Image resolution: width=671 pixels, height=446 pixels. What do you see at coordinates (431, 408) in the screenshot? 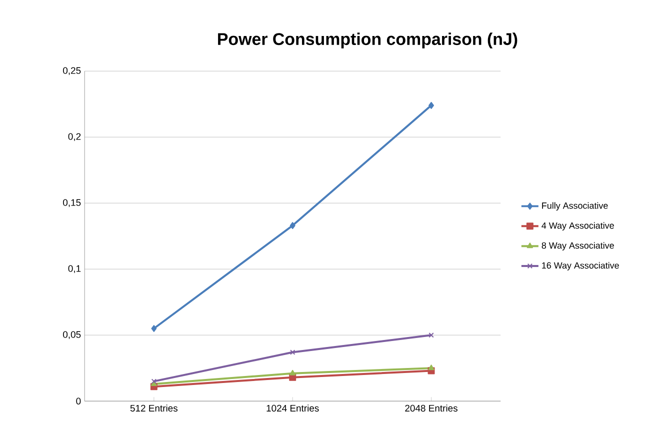
I see `x-tick-label: 2048 Entries` at bounding box center [431, 408].